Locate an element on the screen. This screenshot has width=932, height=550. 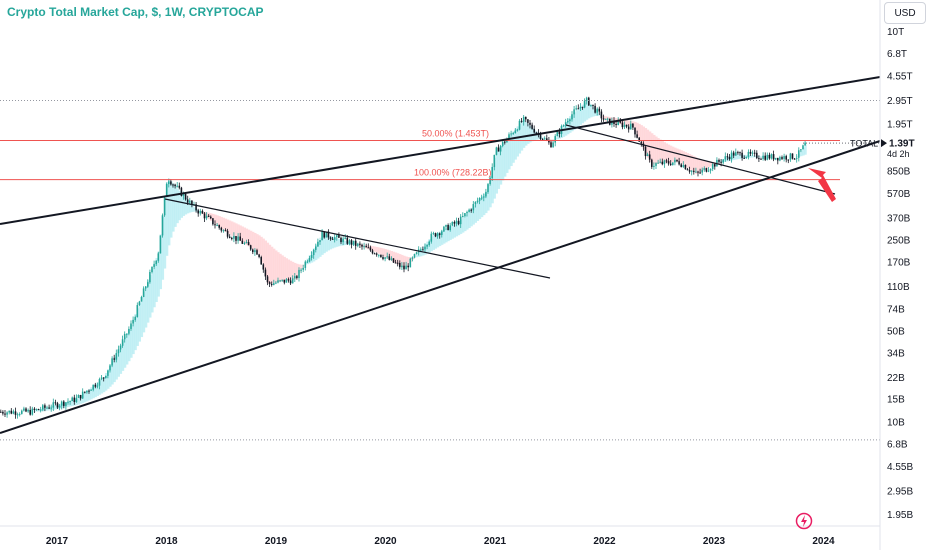
price-tag-value: 1.39T is located at coordinates (902, 144).